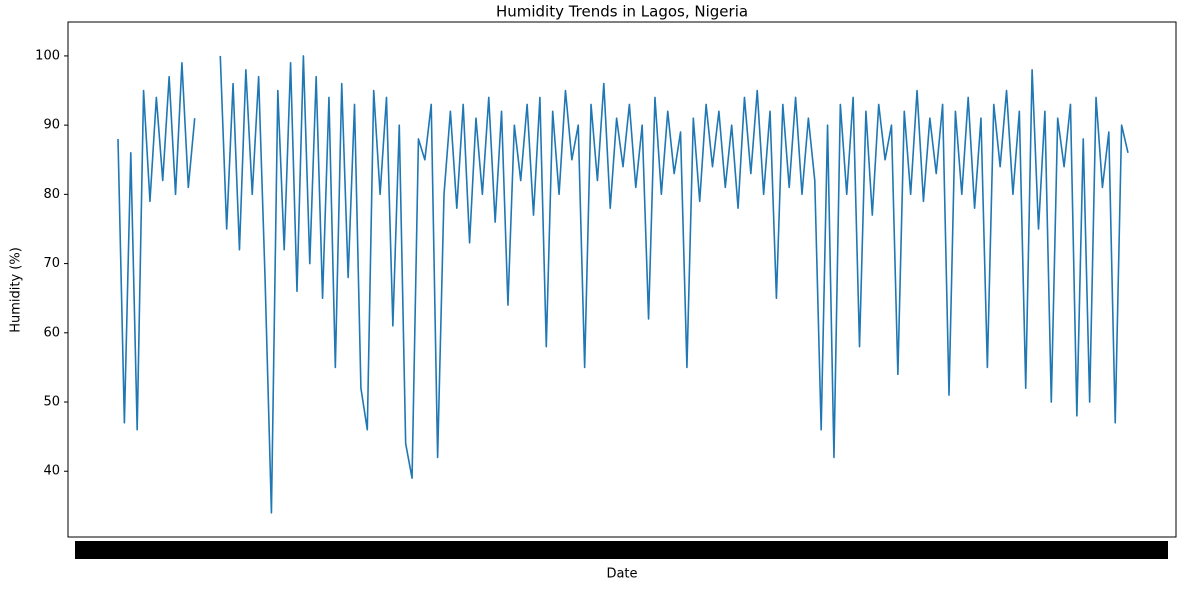 This screenshot has width=1189, height=590. Describe the element at coordinates (51, 402) in the screenshot. I see `y-tick-label: 50` at that location.